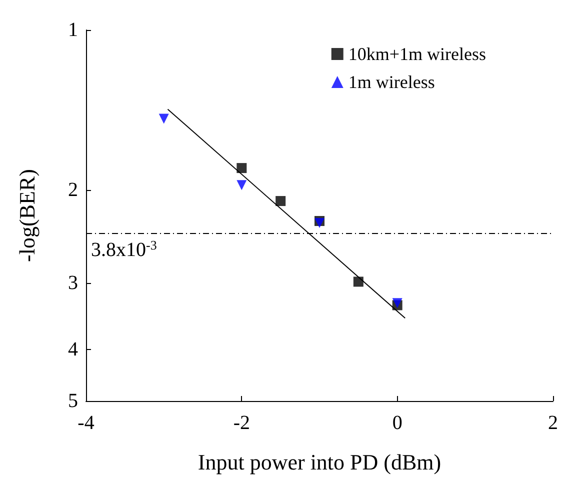 The width and height of the screenshot is (569, 497). I want to click on legend-label: 10km+1m wireless, so click(417, 54).